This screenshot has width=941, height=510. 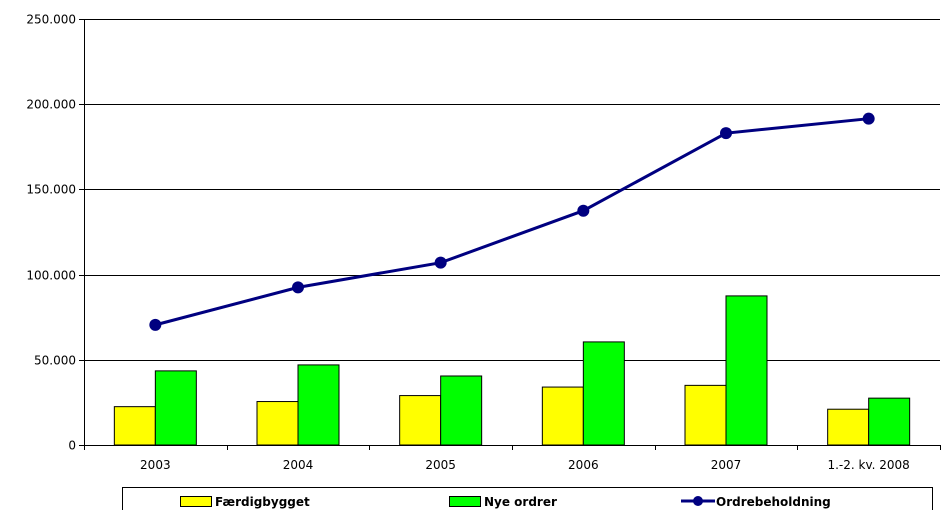 What do you see at coordinates (51, 190) in the screenshot?
I see `y-tick-label: 150.000` at bounding box center [51, 190].